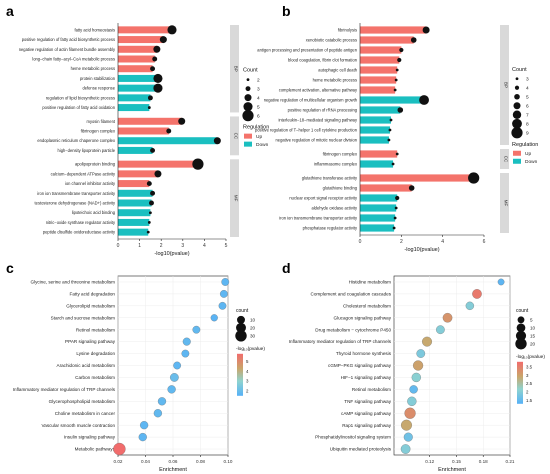 The height and width of the screenshot is (474, 550). What do you see at coordinates (442, 242) in the screenshot?
I see `x-tick-label: 4` at bounding box center [442, 242].